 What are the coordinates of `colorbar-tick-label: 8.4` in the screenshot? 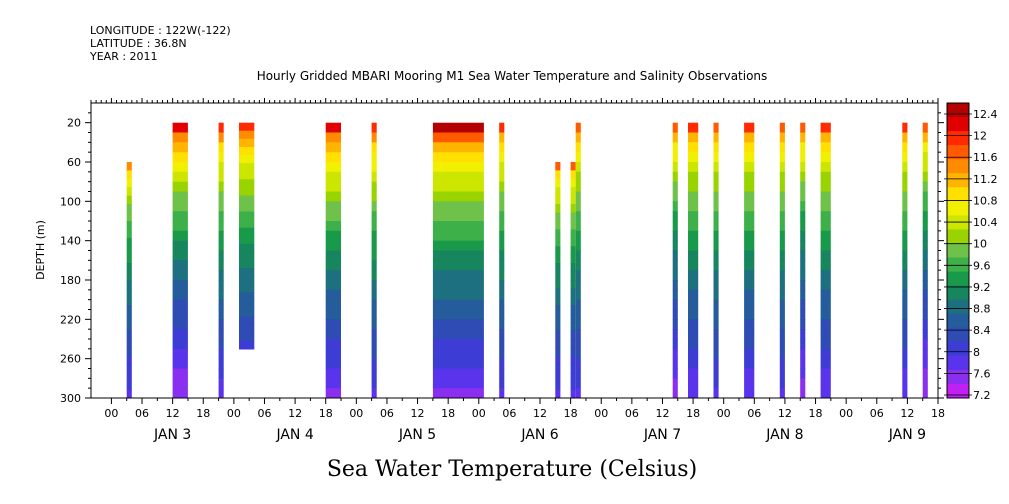 It's located at (982, 330).